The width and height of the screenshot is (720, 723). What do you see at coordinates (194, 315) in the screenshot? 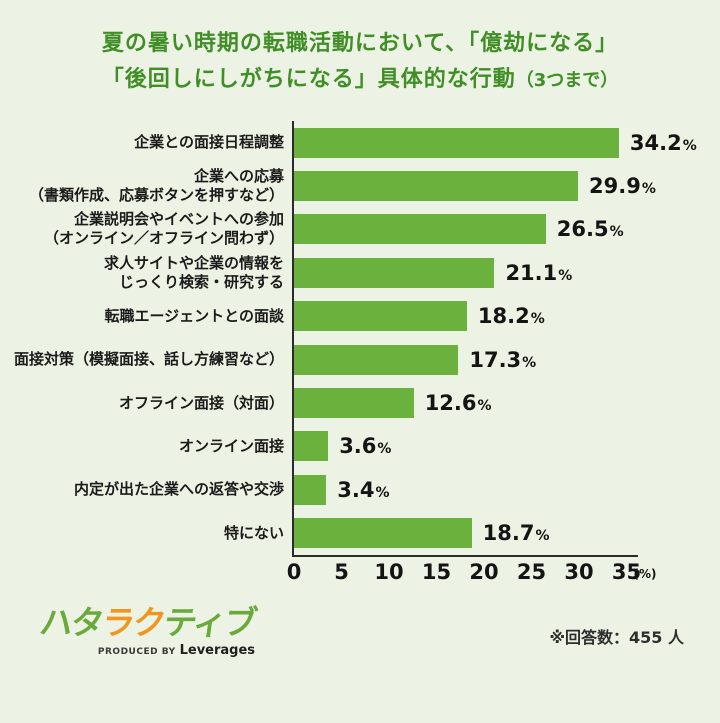
I see `category-label: 転職エージェントとの面談` at bounding box center [194, 315].